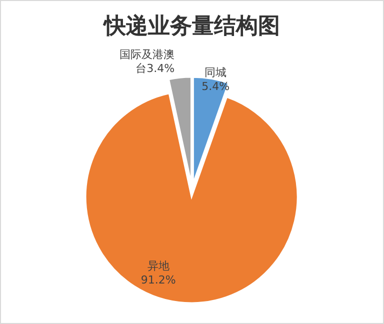  I want to click on slice-label: 同城, so click(215, 72).